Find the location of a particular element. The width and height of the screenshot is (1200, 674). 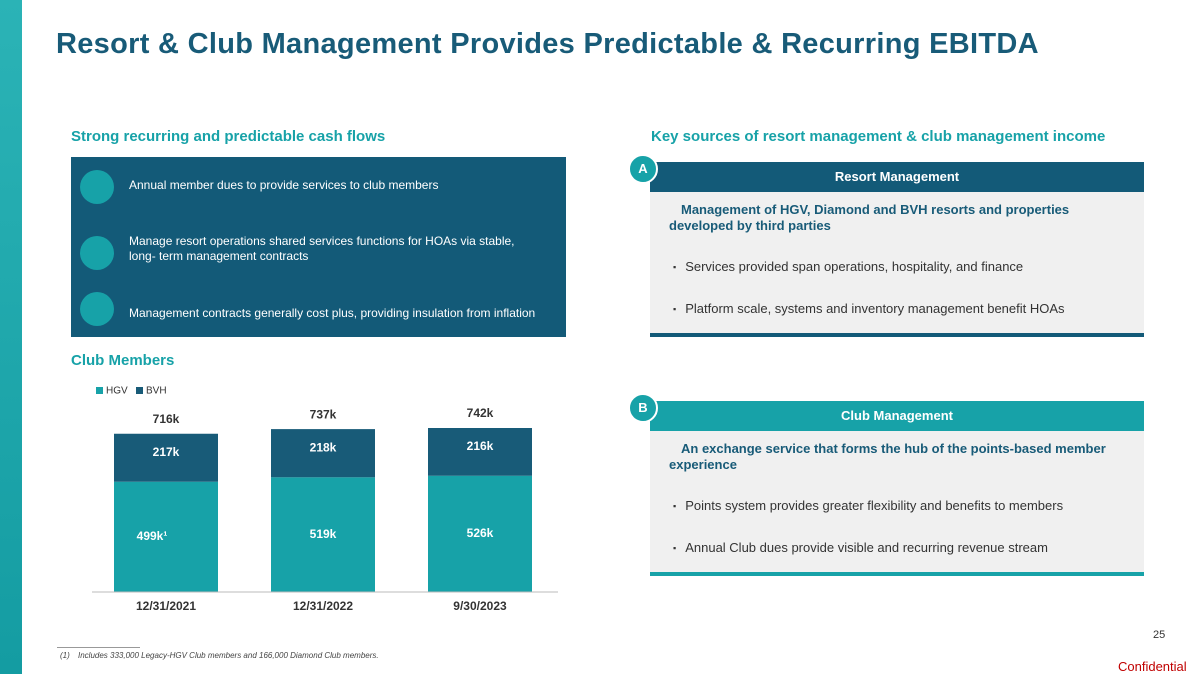

club-members-heading: Club Members is located at coordinates (123, 360).